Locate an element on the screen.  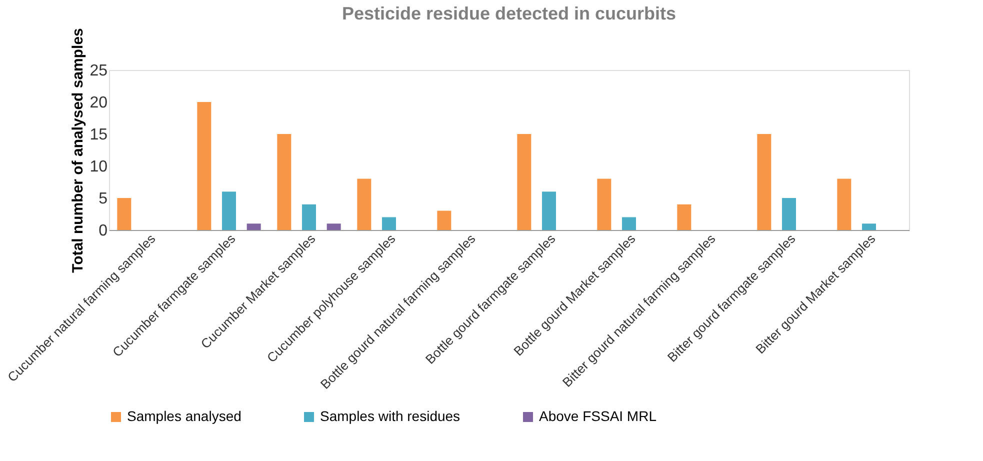
chart-title: Pesticide residue detected in cucurbits is located at coordinates (509, 14).